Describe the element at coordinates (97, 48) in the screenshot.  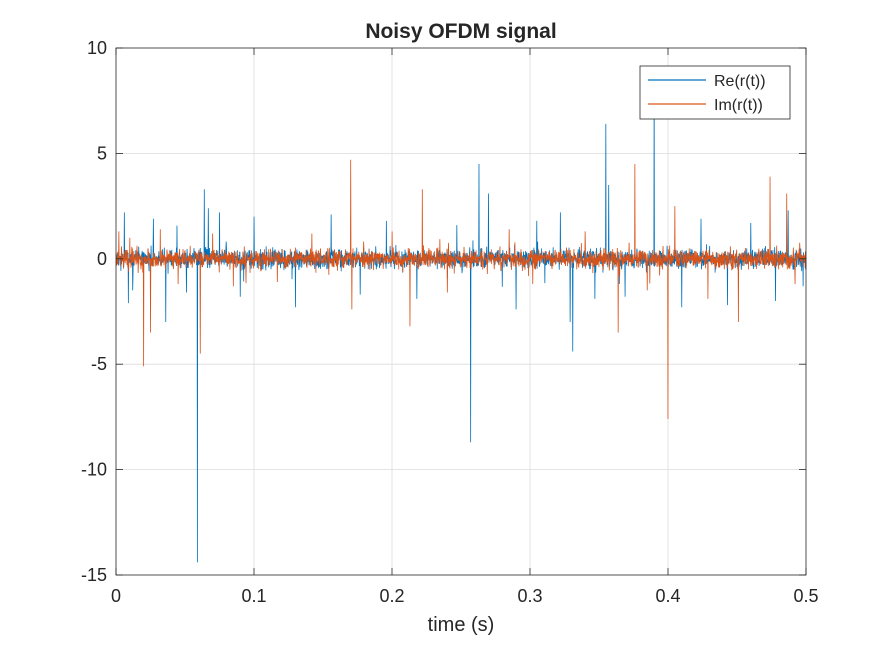
I see `y-tick-label: 10` at that location.